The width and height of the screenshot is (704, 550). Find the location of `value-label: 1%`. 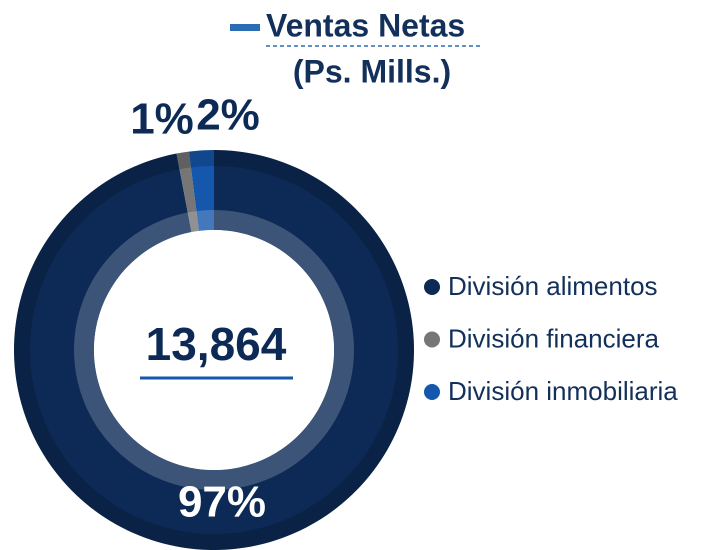

value-label: 1% is located at coordinates (162, 119).